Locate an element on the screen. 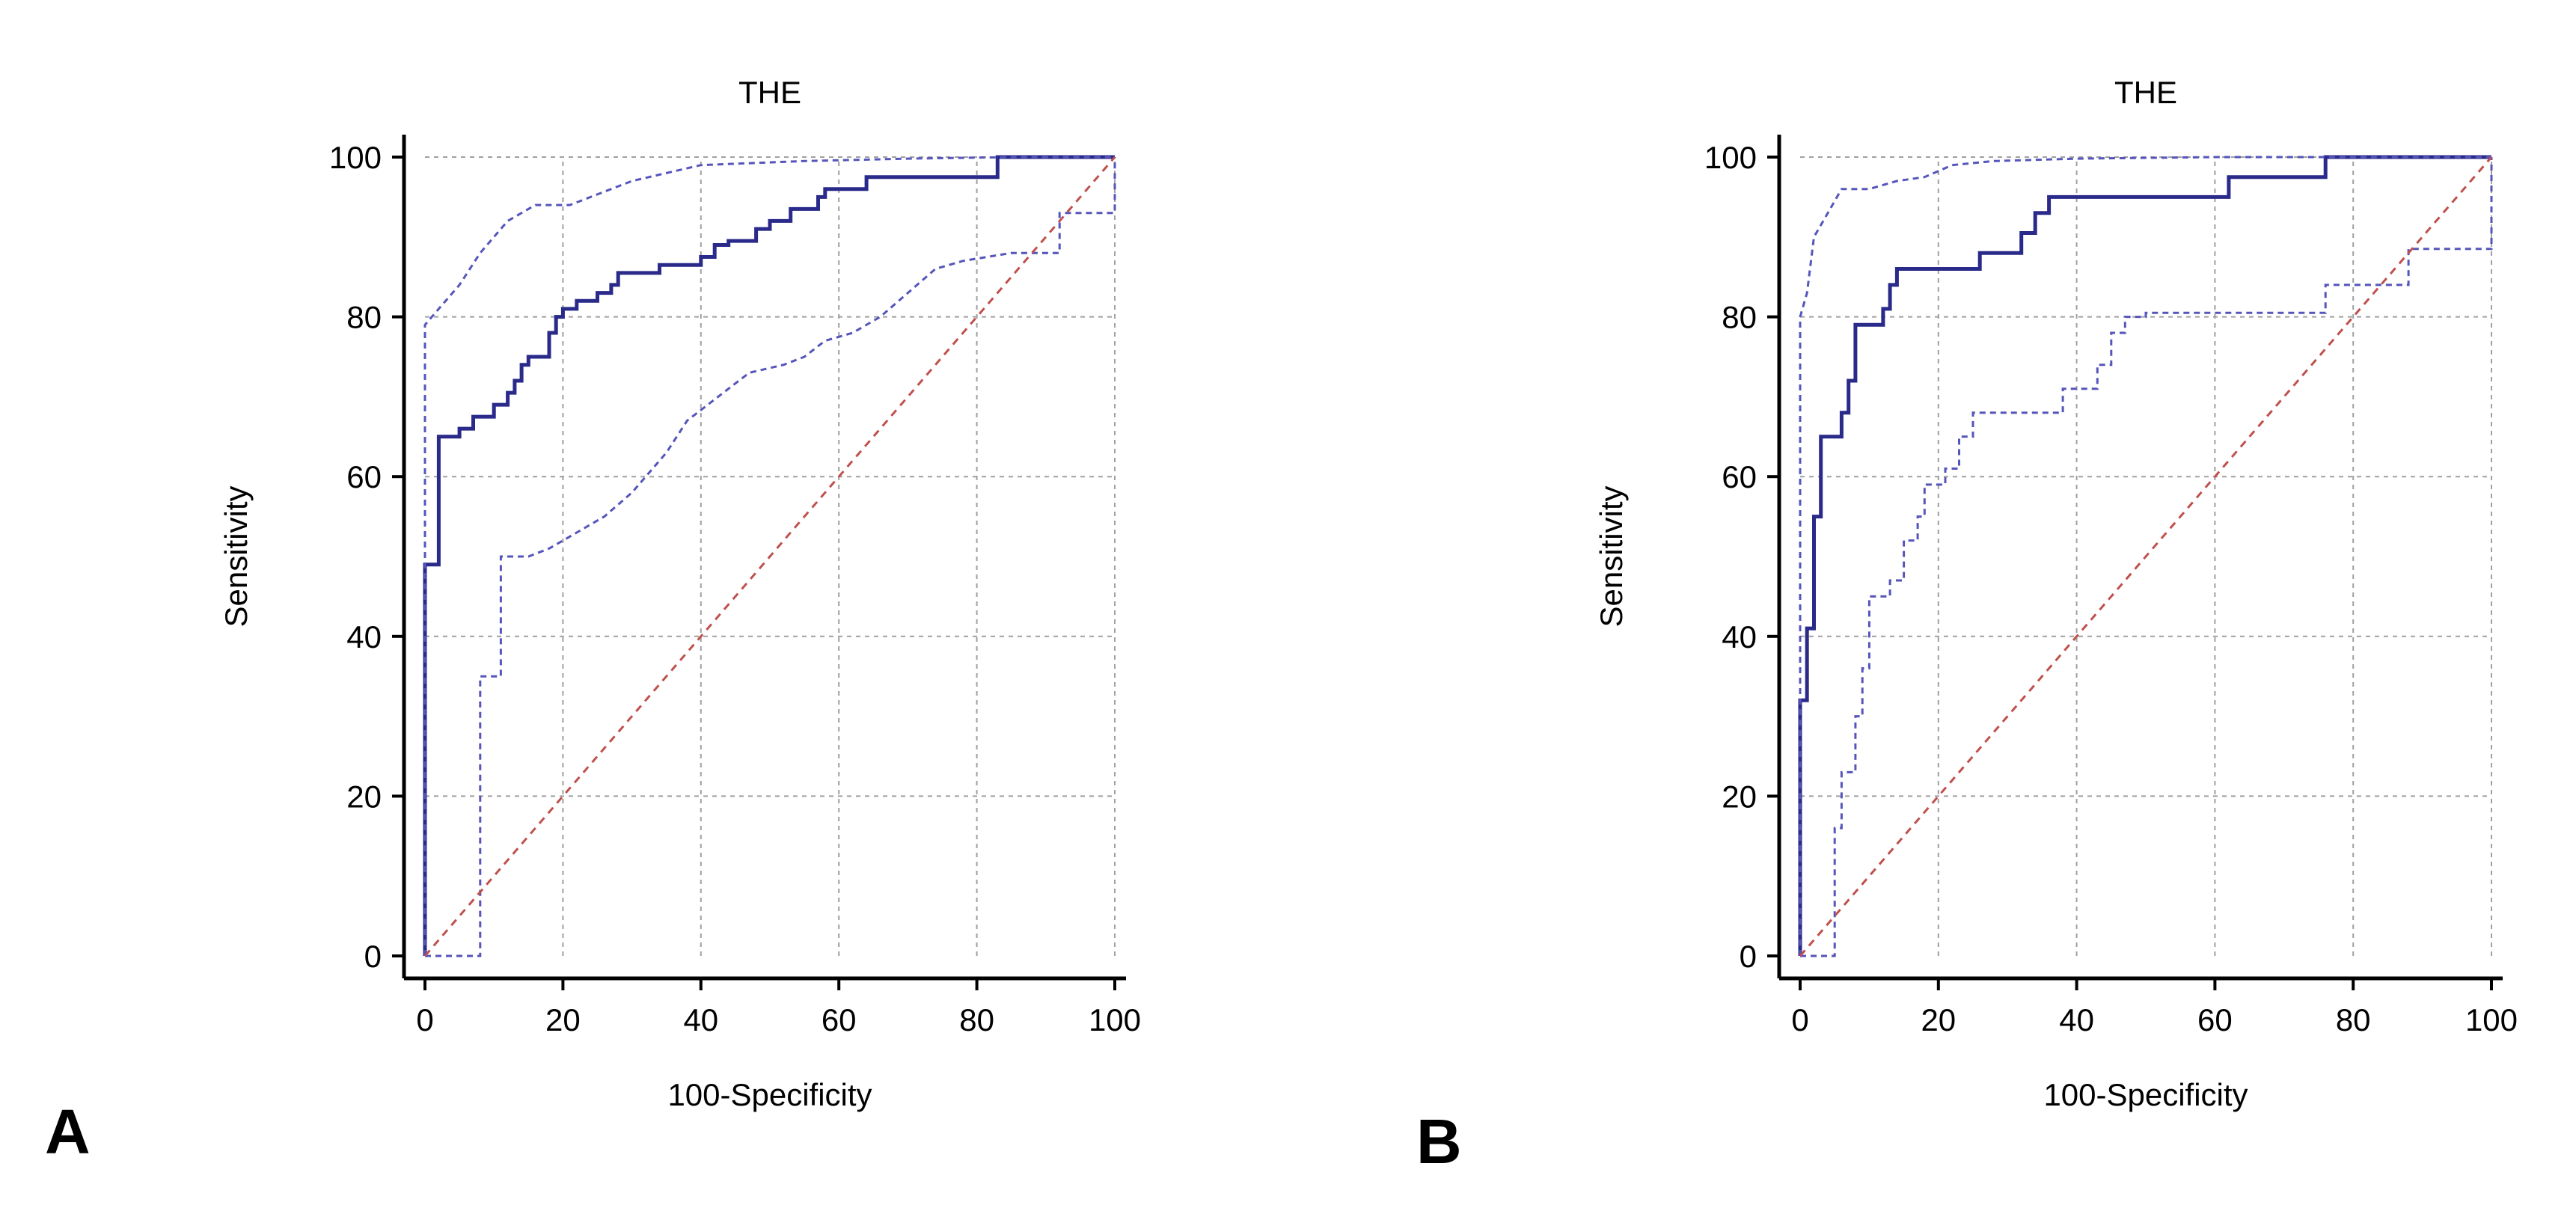 The height and width of the screenshot is (1208, 2576). chart-b-xtick-label-1: 20 is located at coordinates (1938, 1019).